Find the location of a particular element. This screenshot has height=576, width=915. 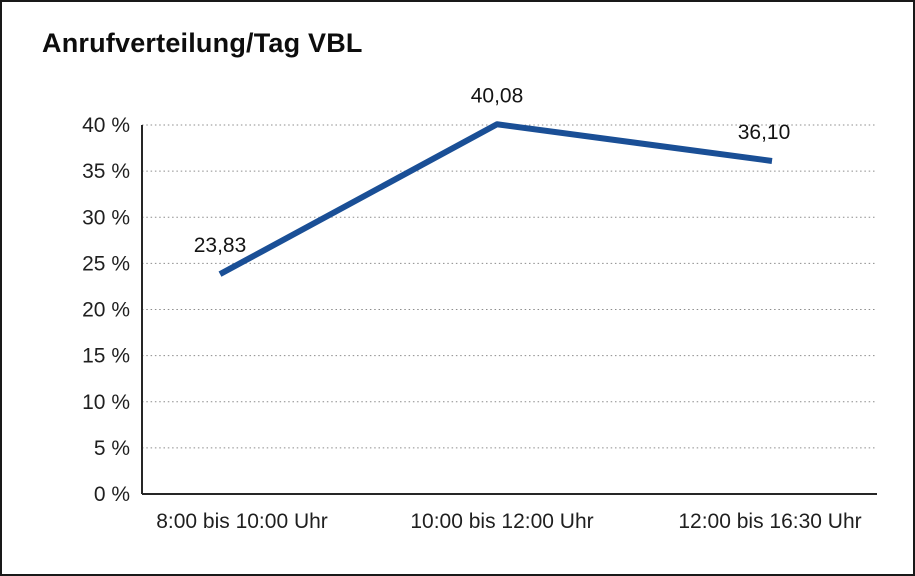

y-tick-label: 25 % is located at coordinates (106, 263).